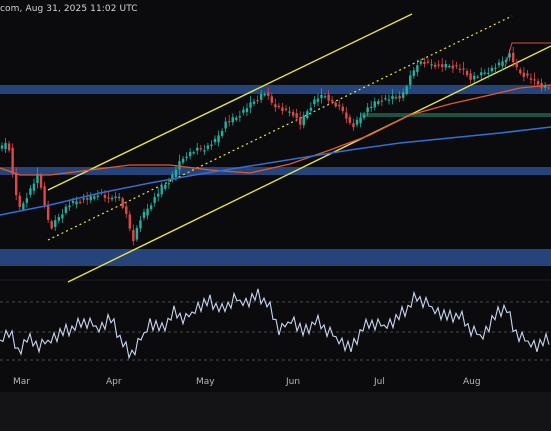 This screenshot has height=431, width=551. I want to click on x-tick-mar: Mar, so click(21, 382).